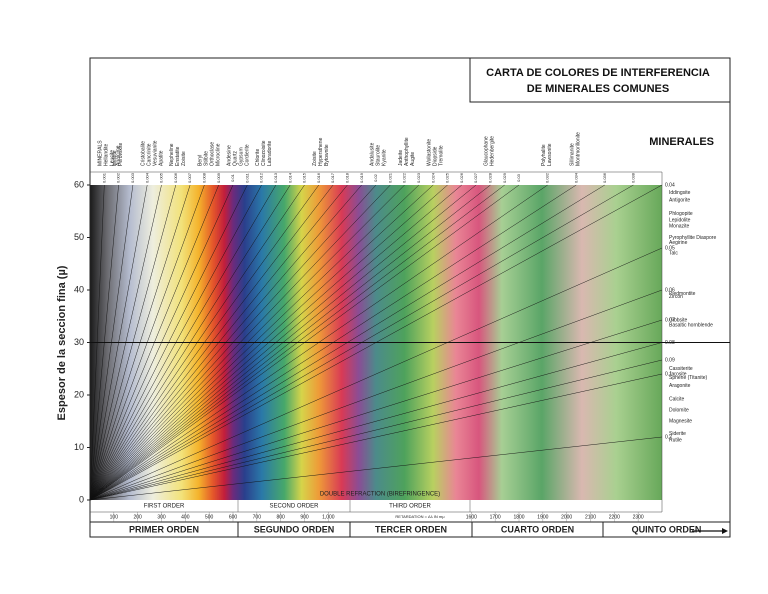  I want to click on mineral-top: Lawsonite, so click(550, 154).